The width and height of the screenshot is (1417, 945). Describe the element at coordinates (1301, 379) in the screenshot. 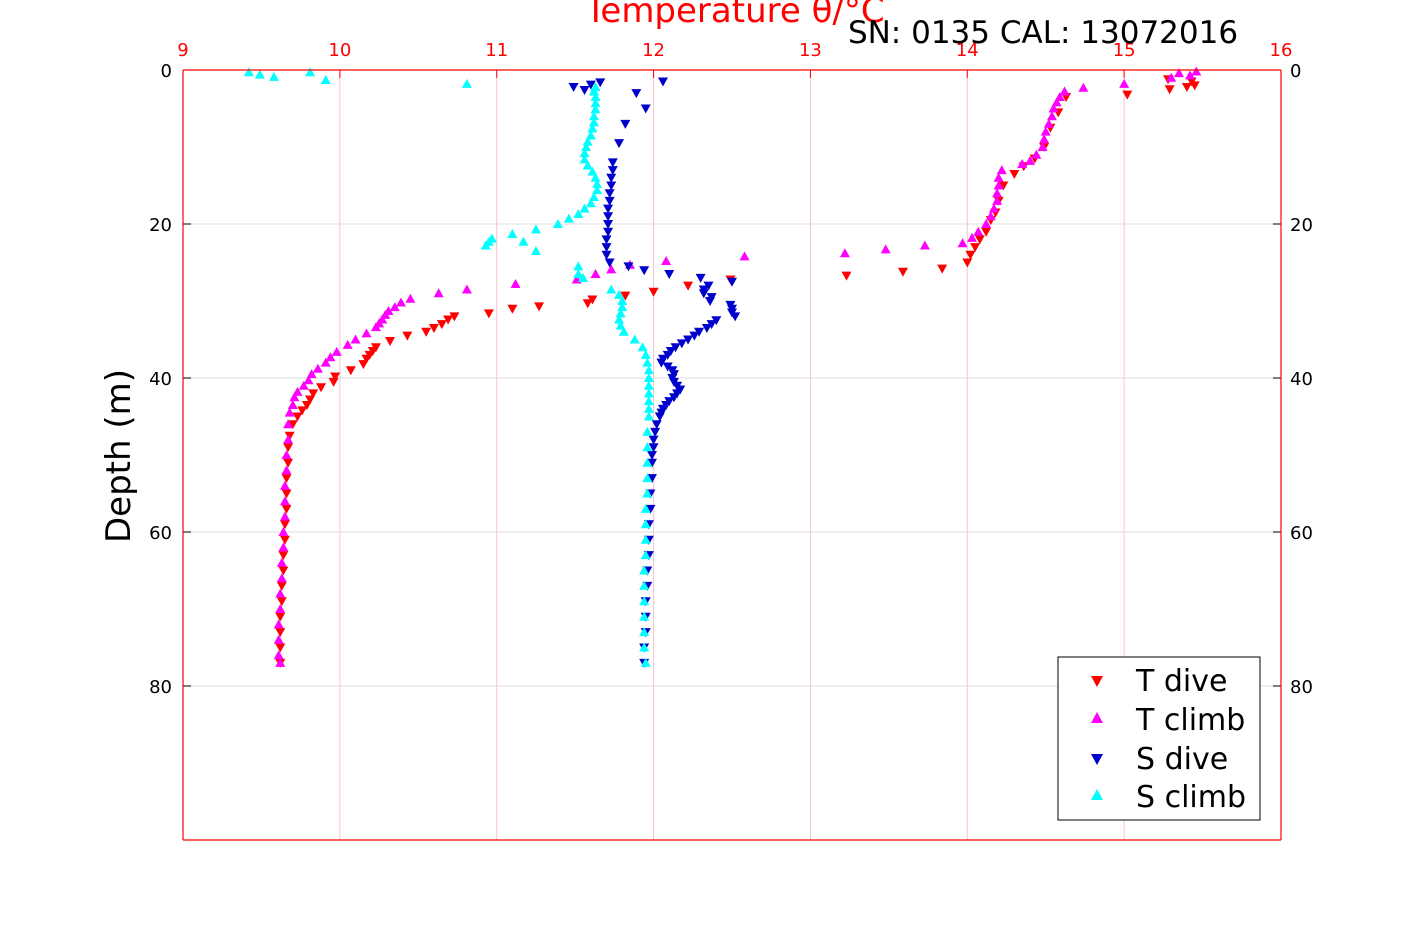

I see `y-tick-label-right: 40` at that location.